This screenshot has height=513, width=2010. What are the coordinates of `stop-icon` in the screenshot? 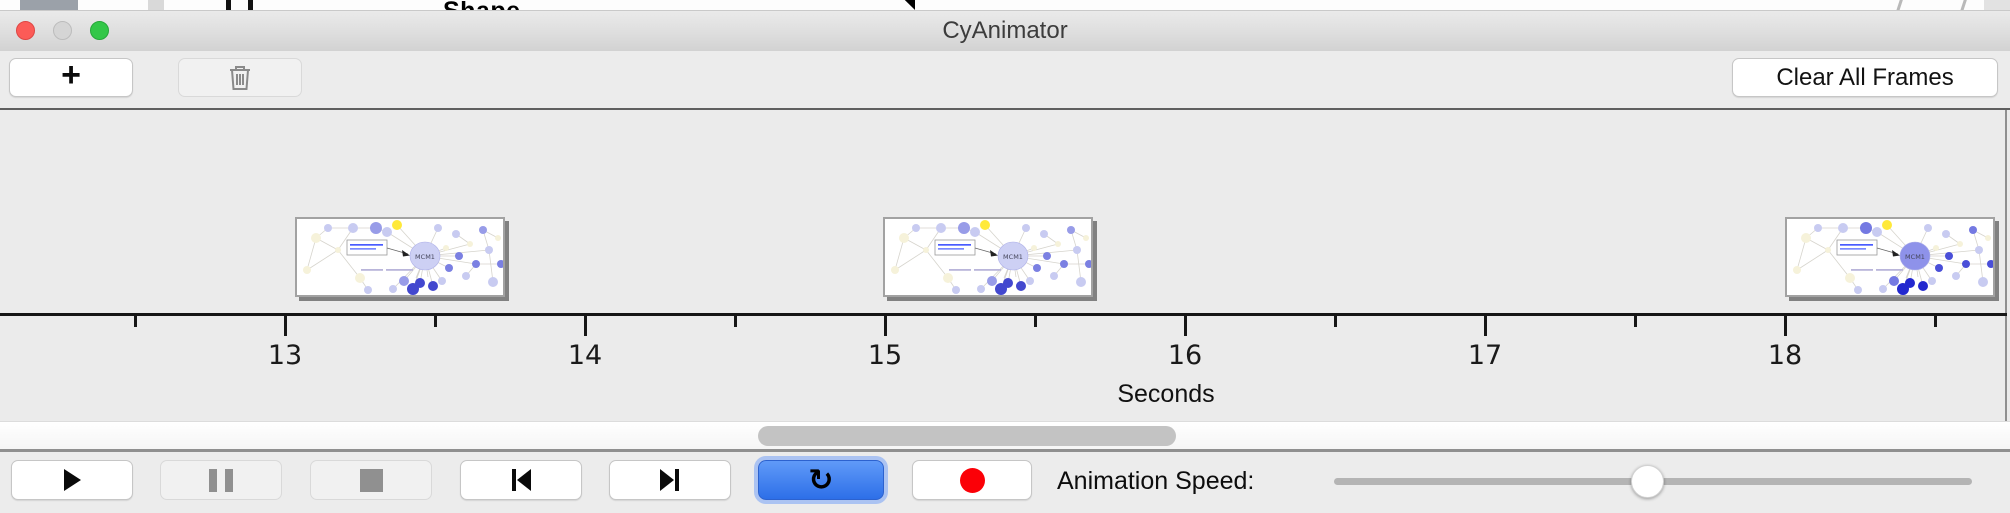 It's located at (371, 480).